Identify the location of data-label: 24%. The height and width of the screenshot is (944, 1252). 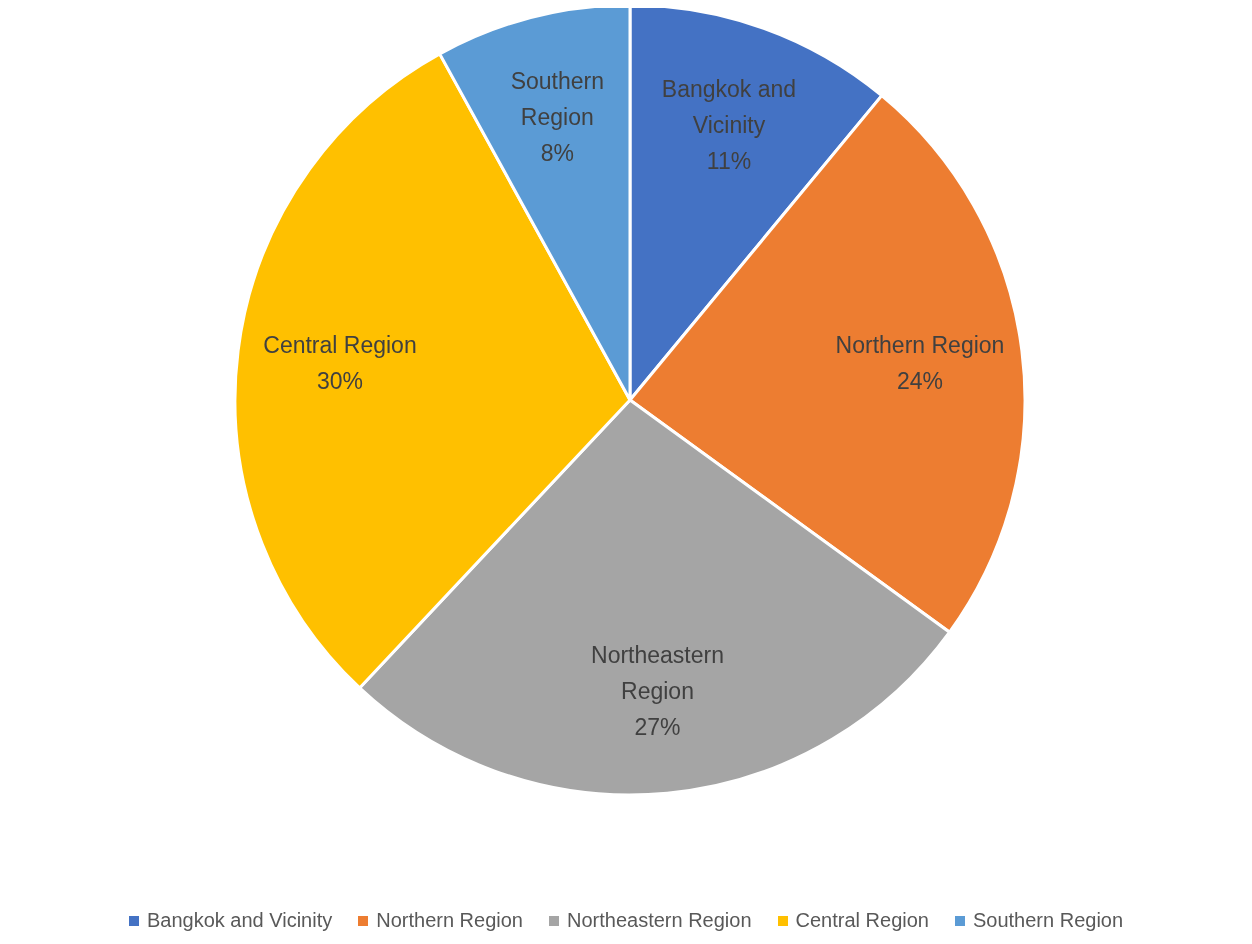
(920, 381).